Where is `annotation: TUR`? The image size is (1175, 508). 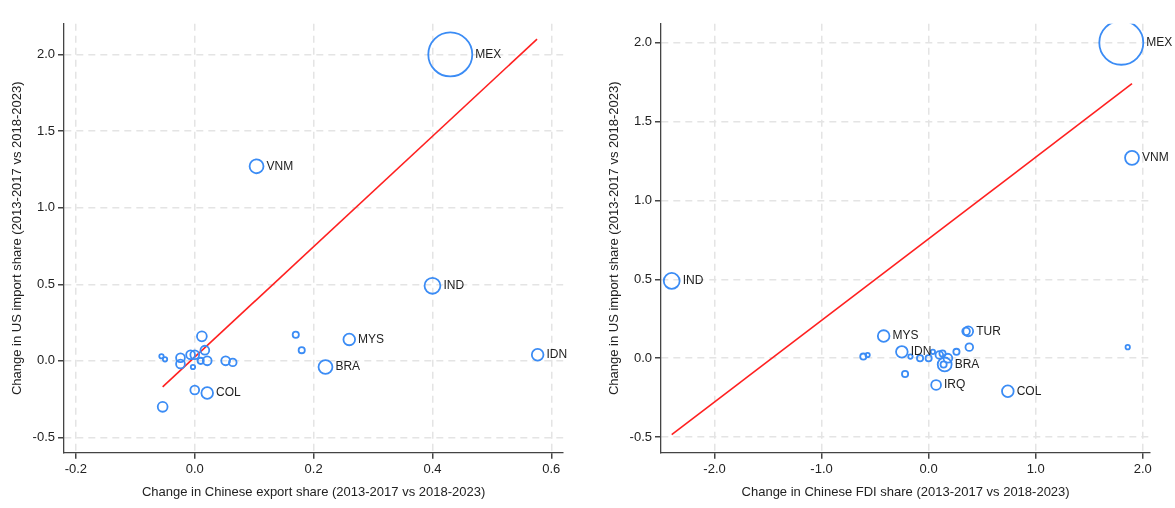
annotation: TUR is located at coordinates (989, 330).